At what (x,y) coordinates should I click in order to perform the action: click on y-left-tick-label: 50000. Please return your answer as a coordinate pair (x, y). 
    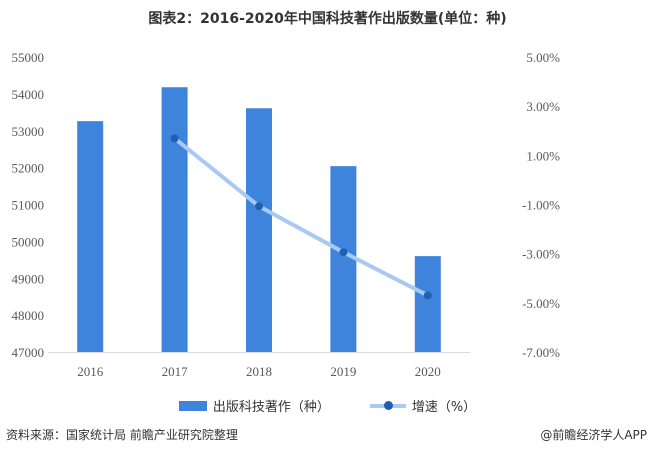
    Looking at the image, I should click on (28, 241).